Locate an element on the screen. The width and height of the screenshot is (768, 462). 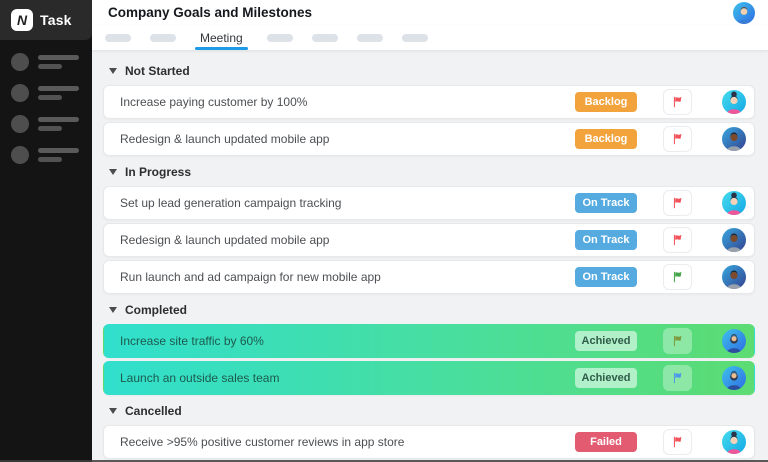
goal-title: Set up lead generation campaign tracking is located at coordinates (231, 203).